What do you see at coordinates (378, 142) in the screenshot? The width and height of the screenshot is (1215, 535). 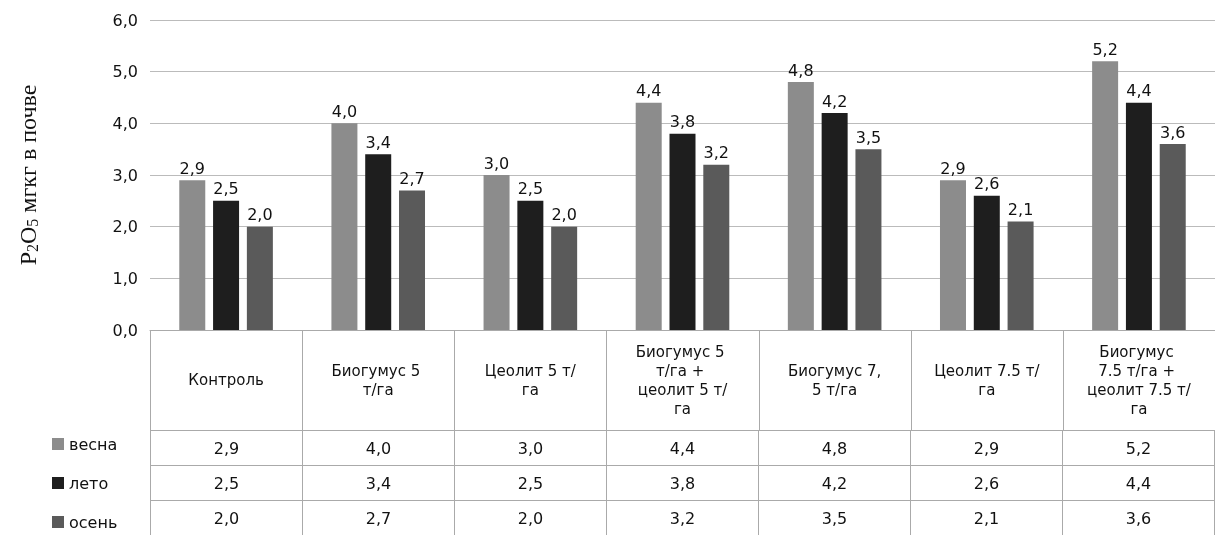 I see `text: 3,4` at bounding box center [378, 142].